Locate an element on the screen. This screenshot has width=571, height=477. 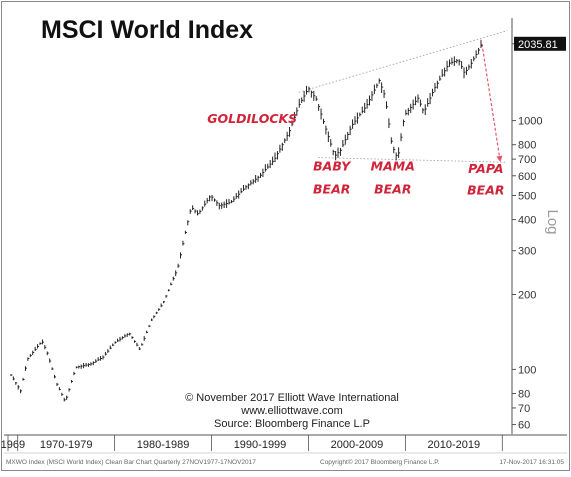
y-tick-label: 800 is located at coordinates (527, 146).